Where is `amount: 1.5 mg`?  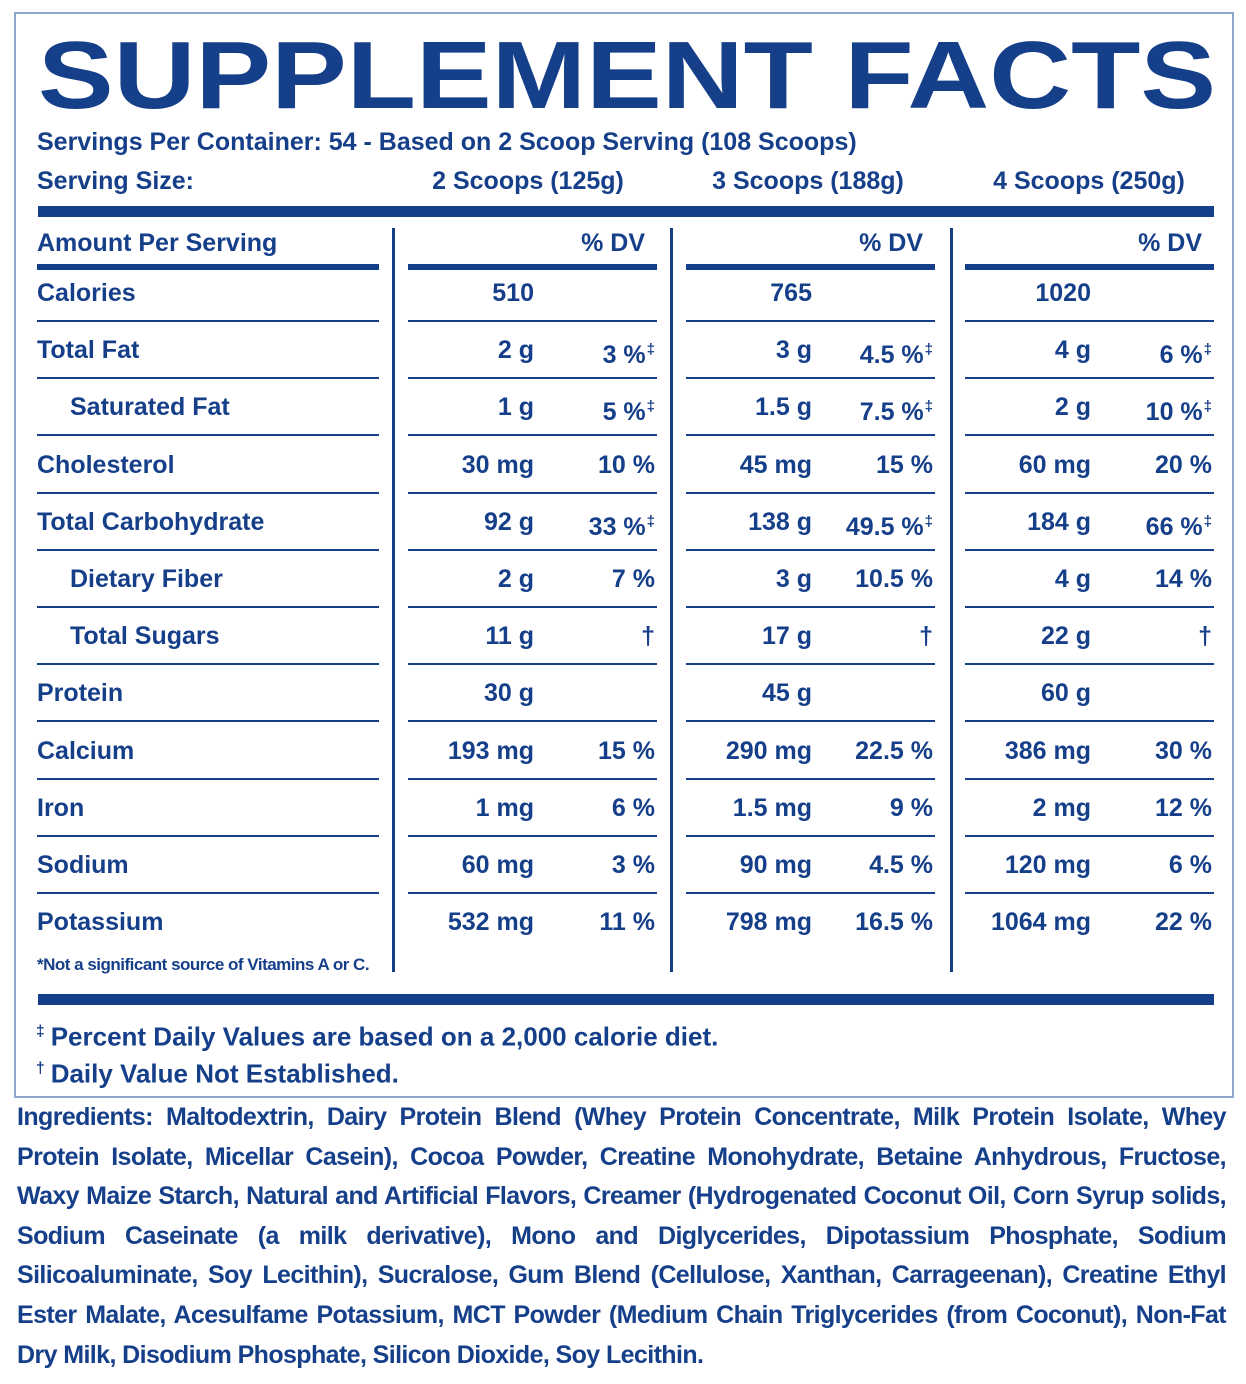 amount: 1.5 mg is located at coordinates (772, 807).